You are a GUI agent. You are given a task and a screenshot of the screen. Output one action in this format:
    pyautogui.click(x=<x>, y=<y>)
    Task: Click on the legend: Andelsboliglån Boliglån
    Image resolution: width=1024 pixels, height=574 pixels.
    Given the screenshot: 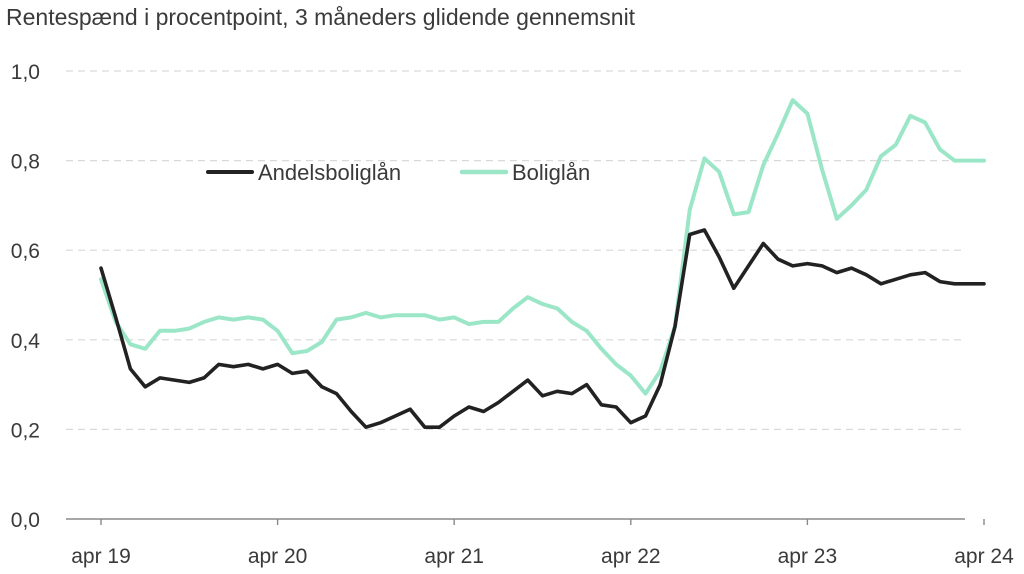 What is the action you would take?
    pyautogui.click(x=398, y=172)
    